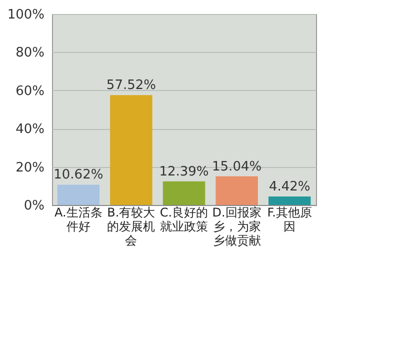 The image size is (400, 350). I want to click on data-label: 57.52%, so click(131, 86).